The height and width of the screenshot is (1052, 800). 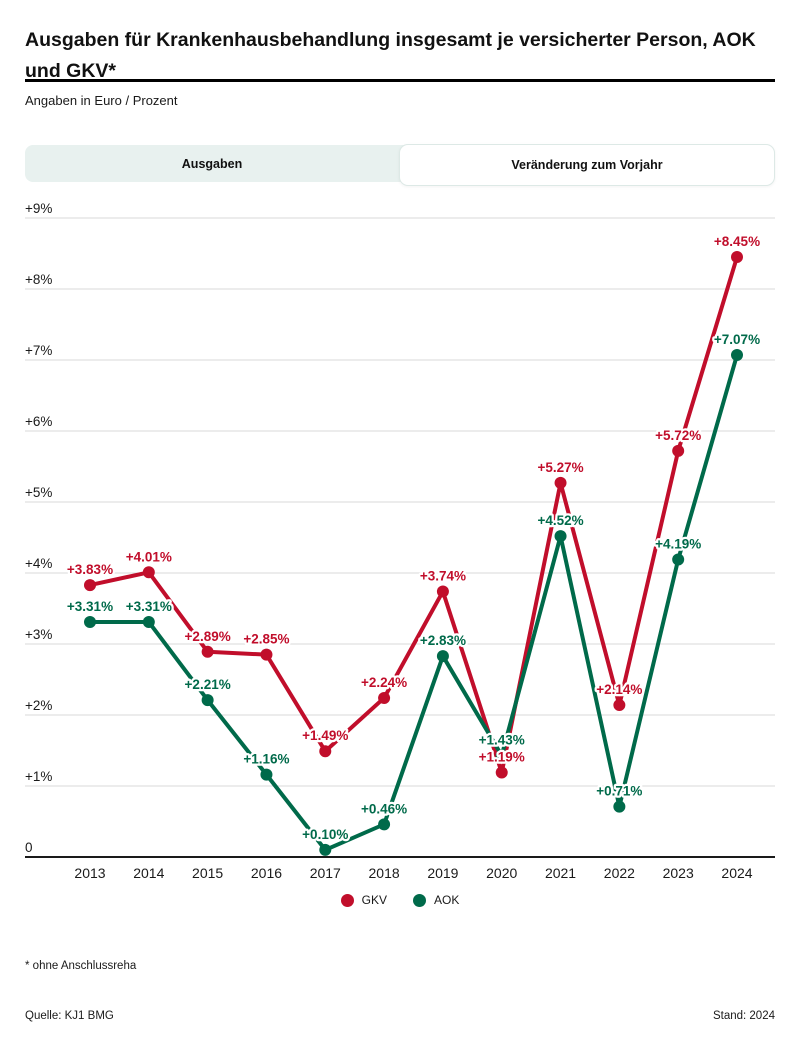 What do you see at coordinates (38, 279) in the screenshot?
I see `y-tick-label: +8%` at bounding box center [38, 279].